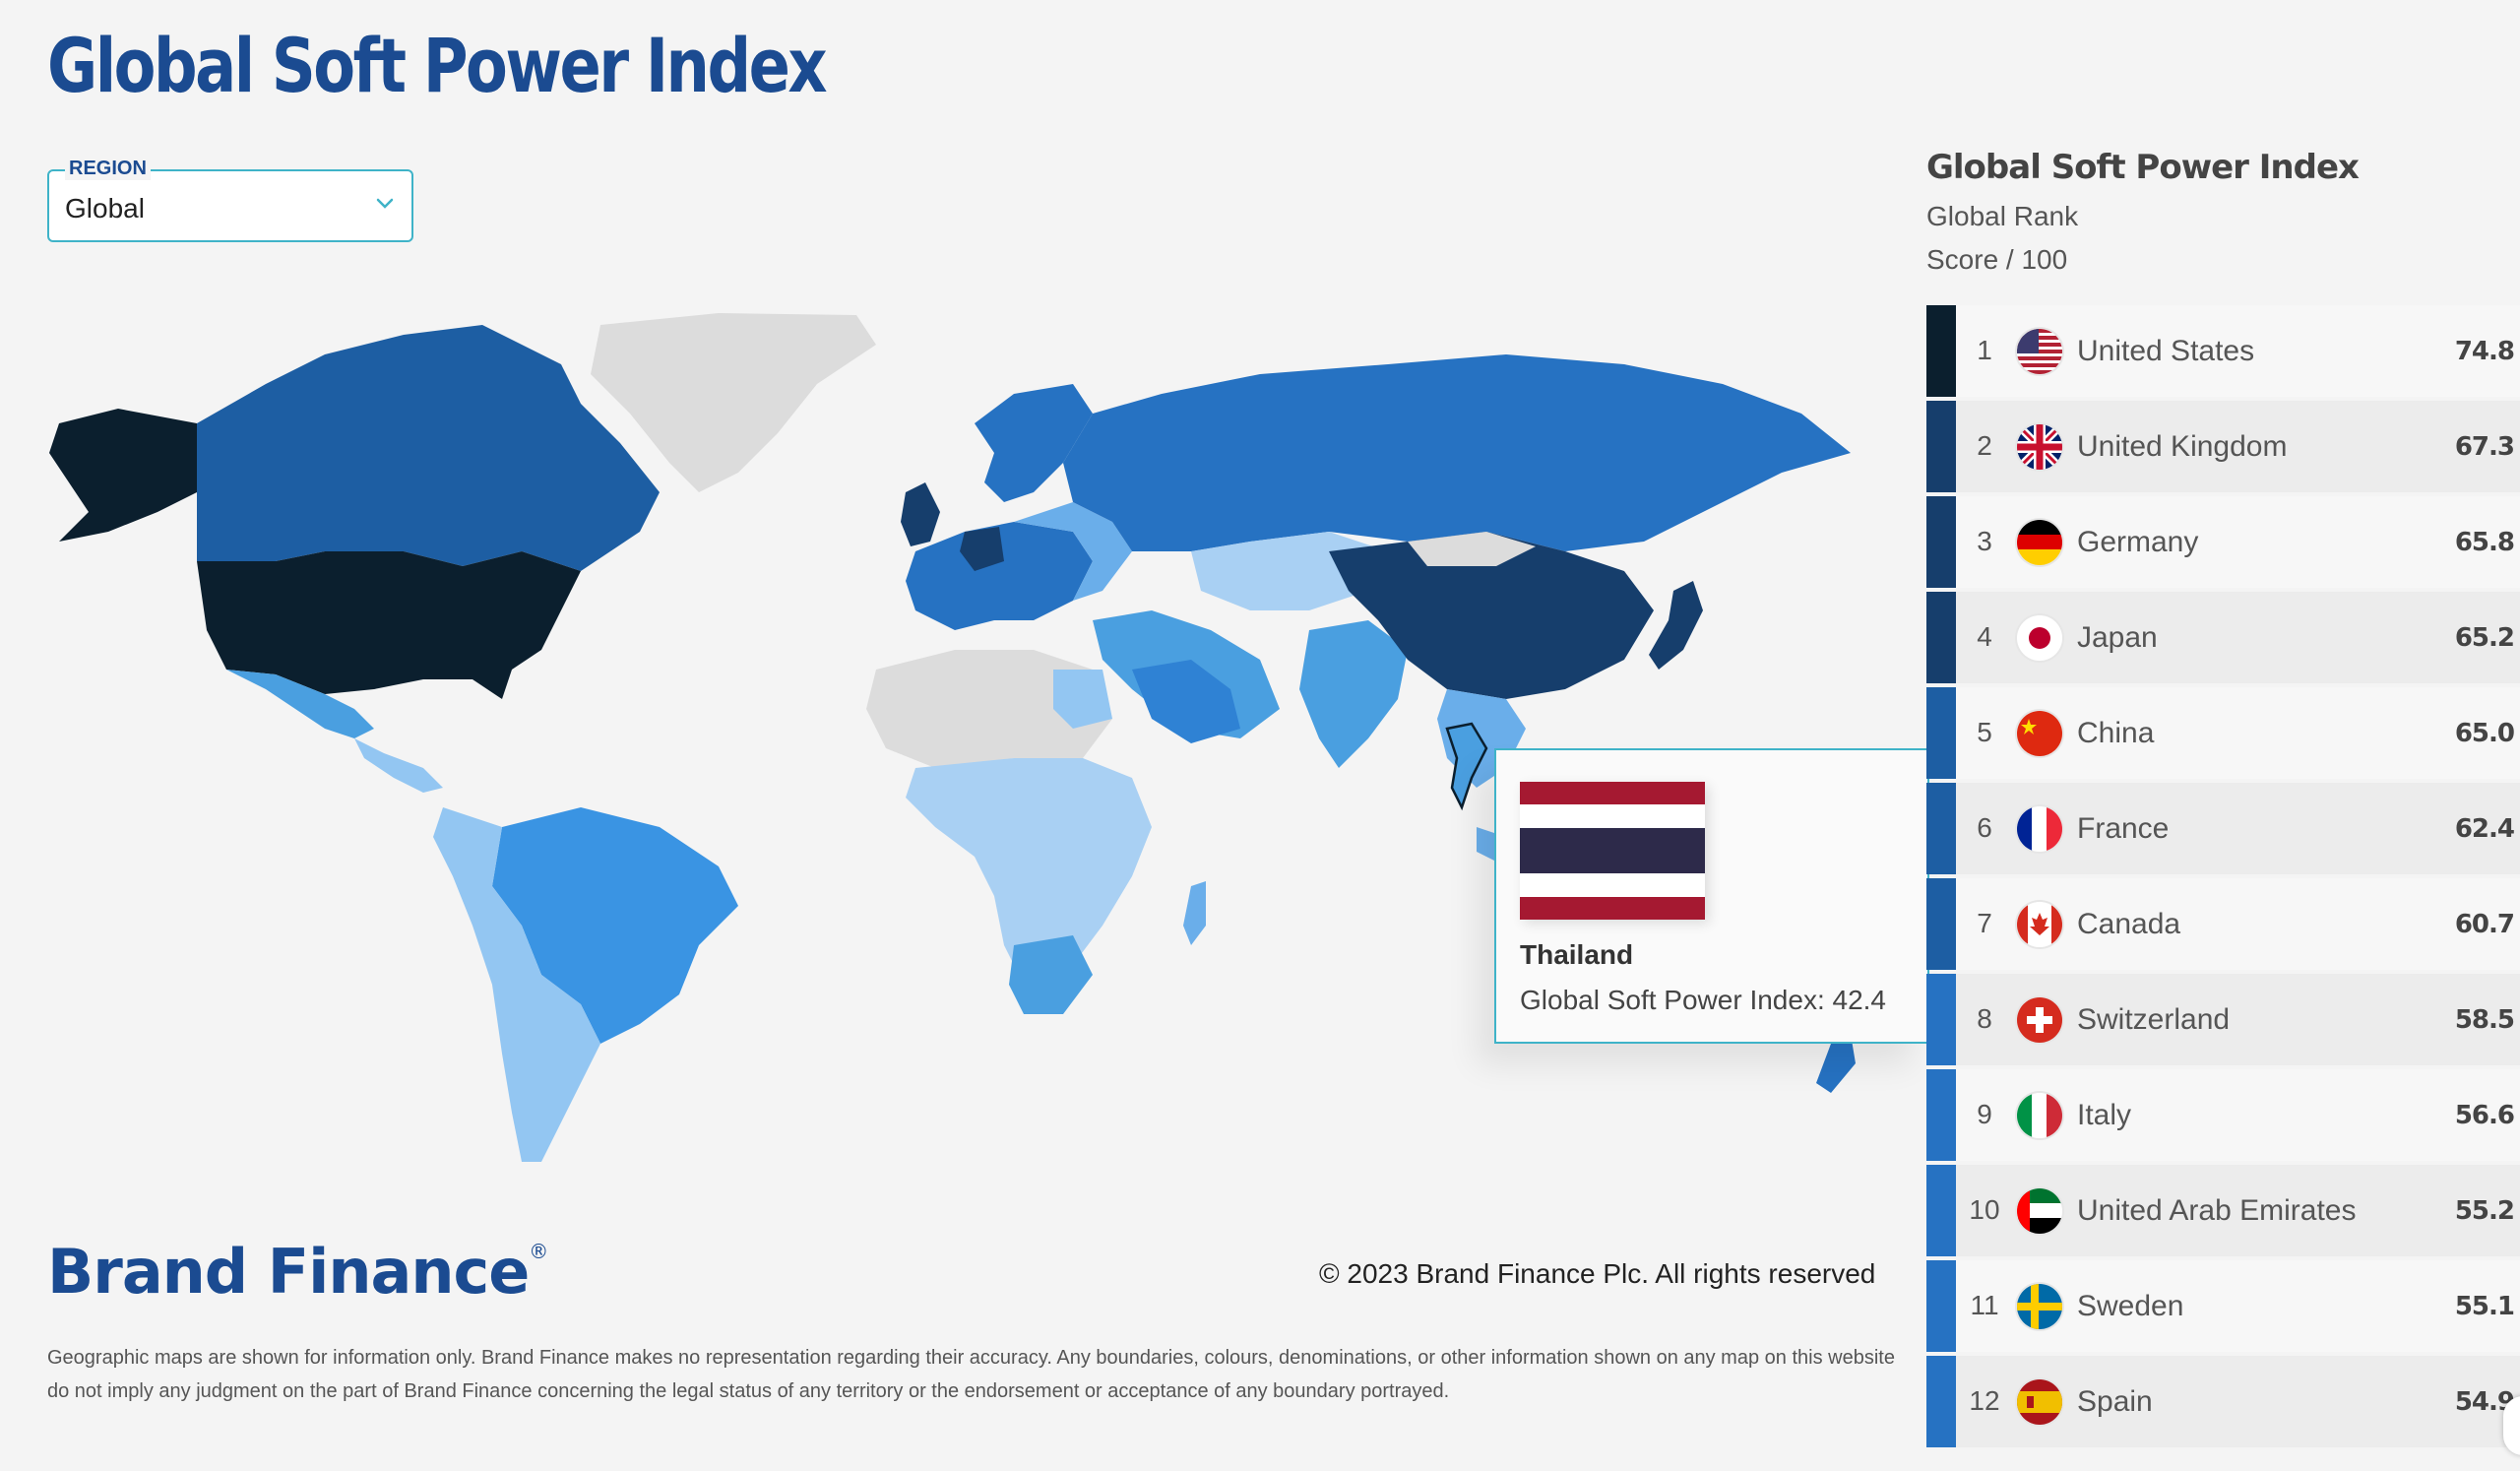  I want to click on panel-score-caption: Score / 100, so click(1997, 259).